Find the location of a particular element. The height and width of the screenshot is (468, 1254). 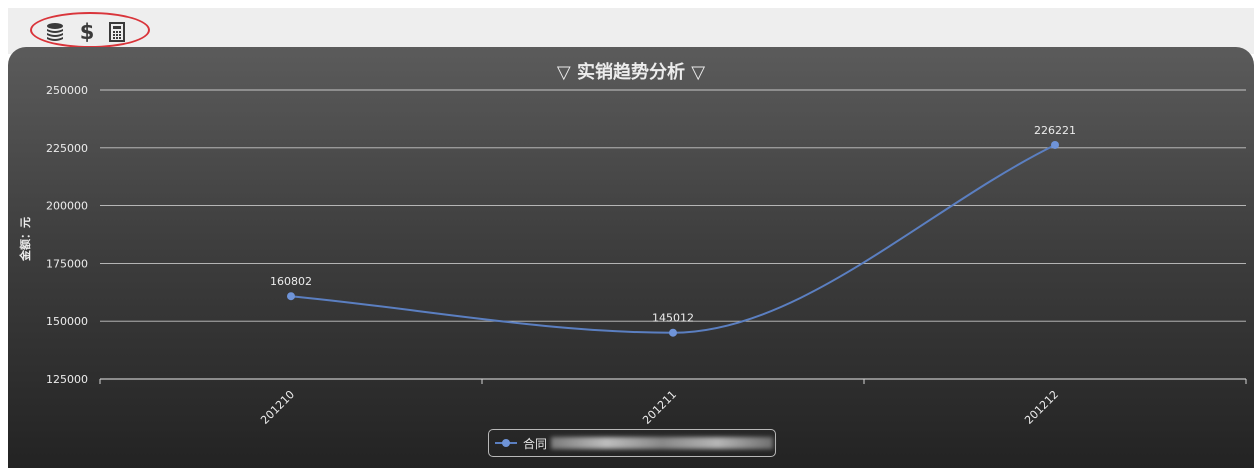

x-tick-label: 201210 is located at coordinates (277, 407).